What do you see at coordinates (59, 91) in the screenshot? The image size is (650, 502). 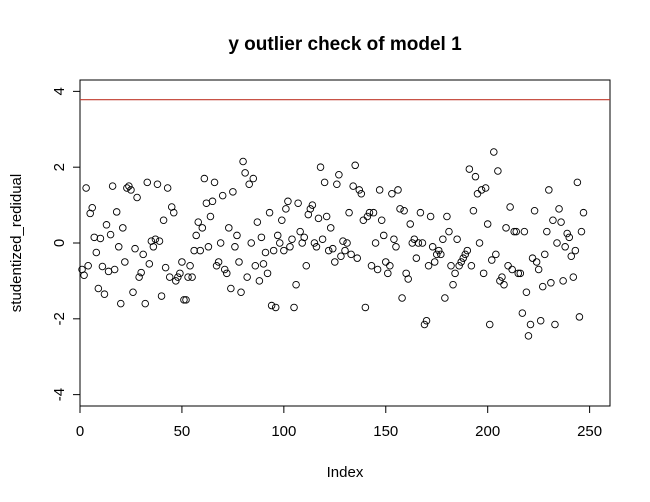 I see `y-tick-label: 4` at bounding box center [59, 91].